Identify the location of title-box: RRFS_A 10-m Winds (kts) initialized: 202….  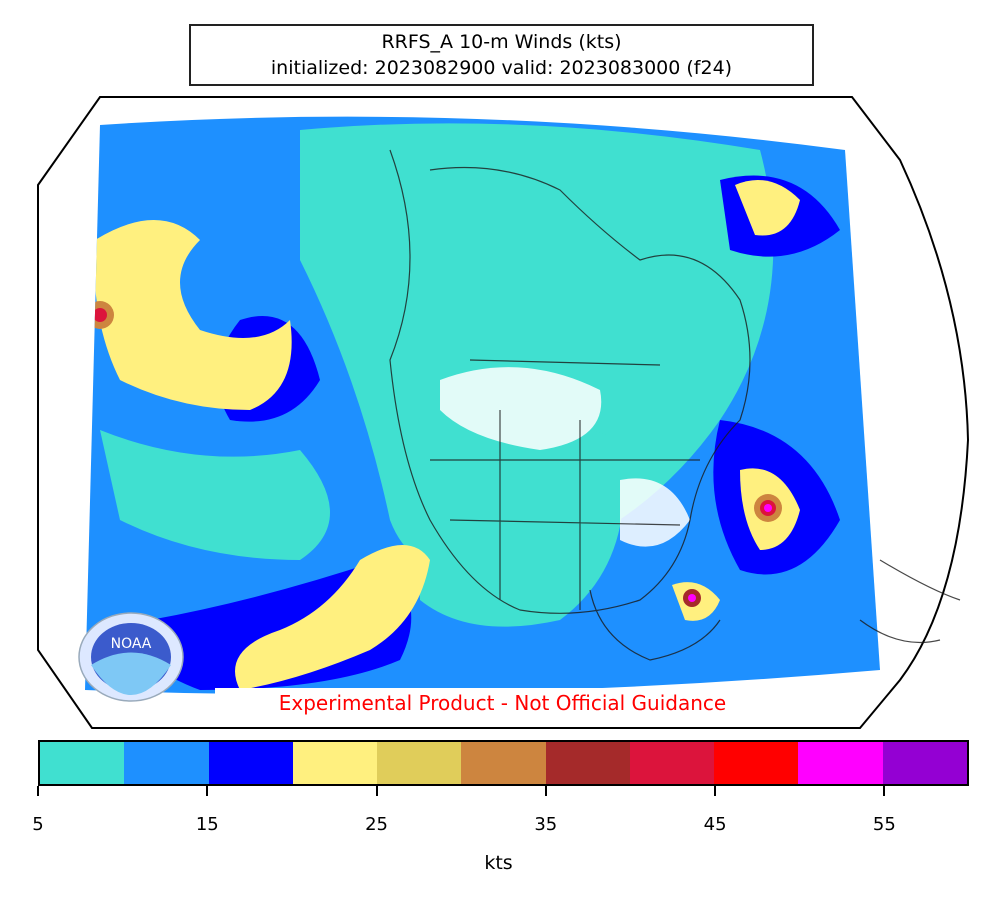
(501, 55).